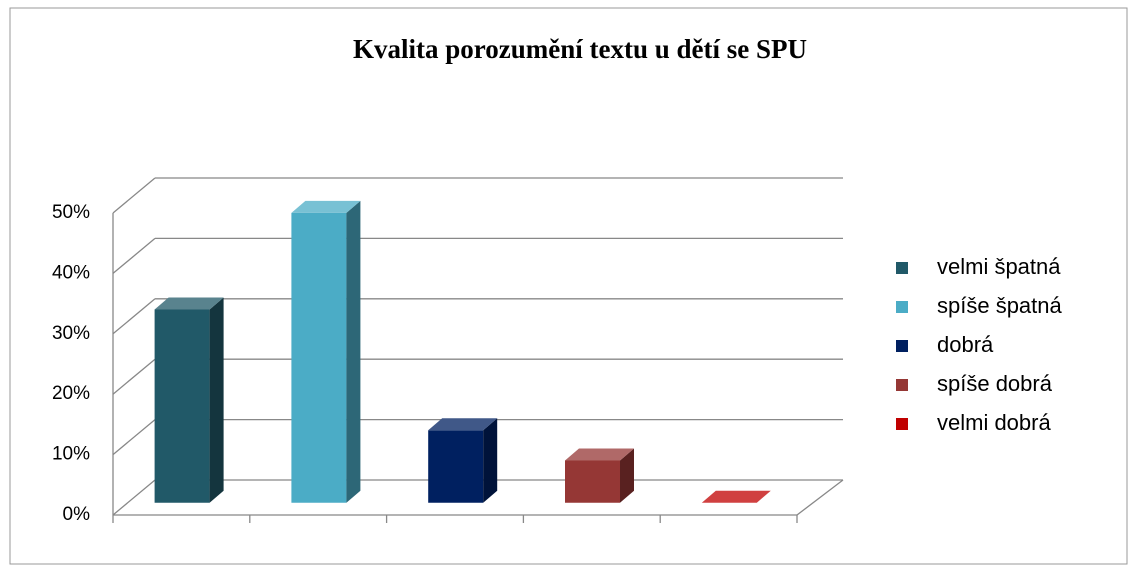  I want to click on y-tick-label: 10%, so click(71, 454).